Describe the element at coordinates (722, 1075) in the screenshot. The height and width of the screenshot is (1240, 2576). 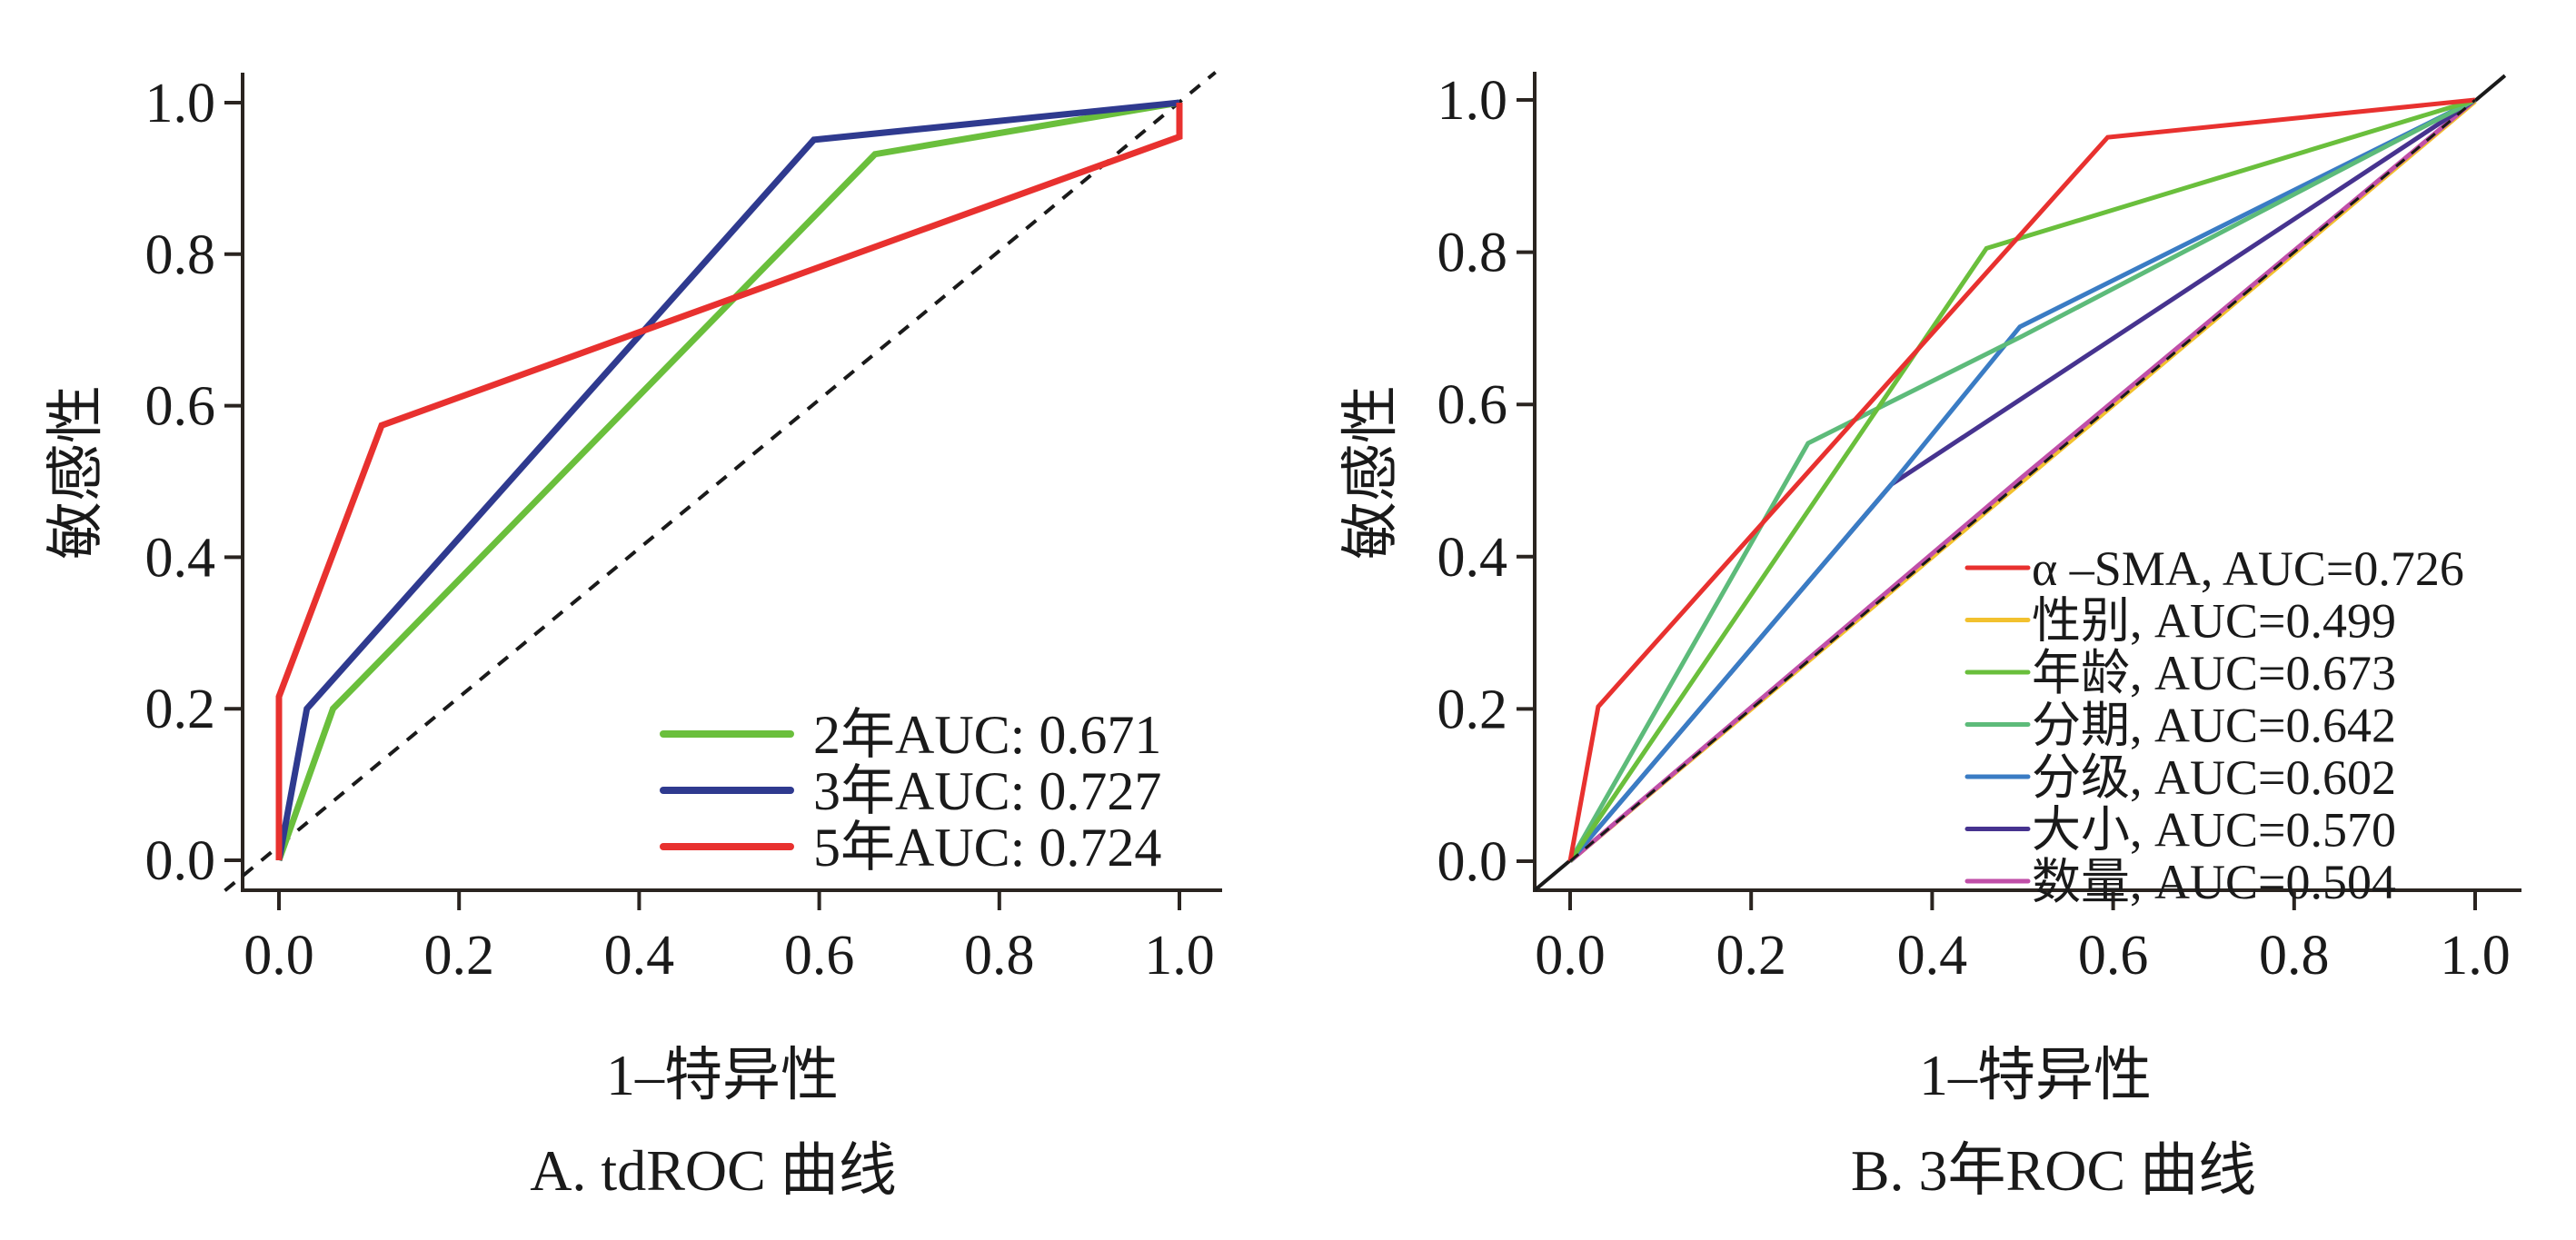
I see `panel-a-x-axis-title: 1–特异性` at that location.